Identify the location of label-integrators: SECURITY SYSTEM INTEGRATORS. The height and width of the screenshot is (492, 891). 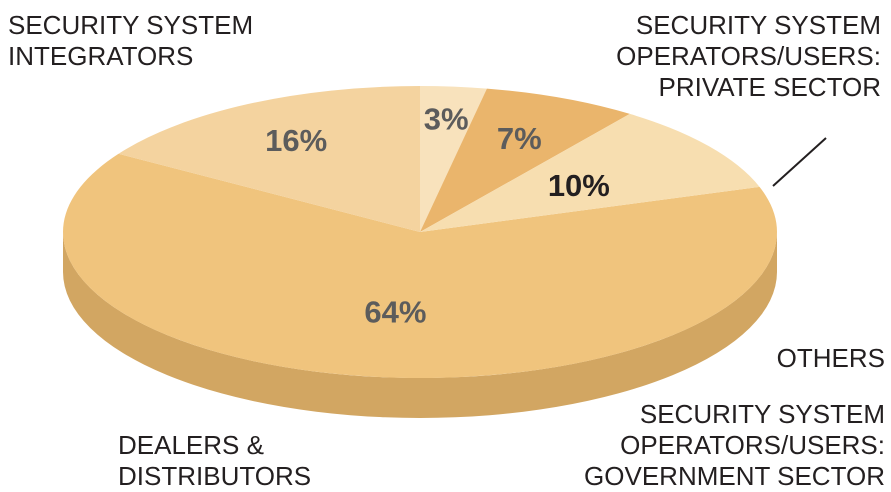
(131, 40).